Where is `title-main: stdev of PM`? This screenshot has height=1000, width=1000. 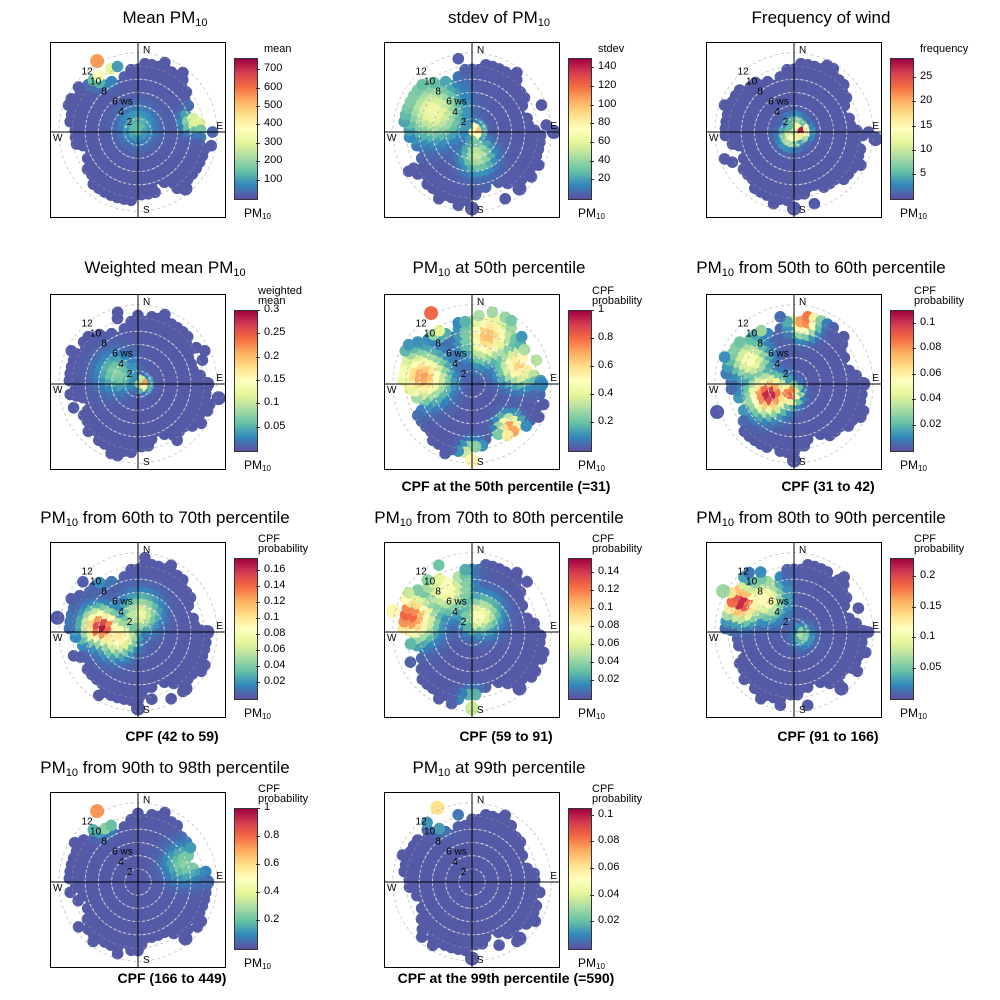 title-main: stdev of PM is located at coordinates (492, 17).